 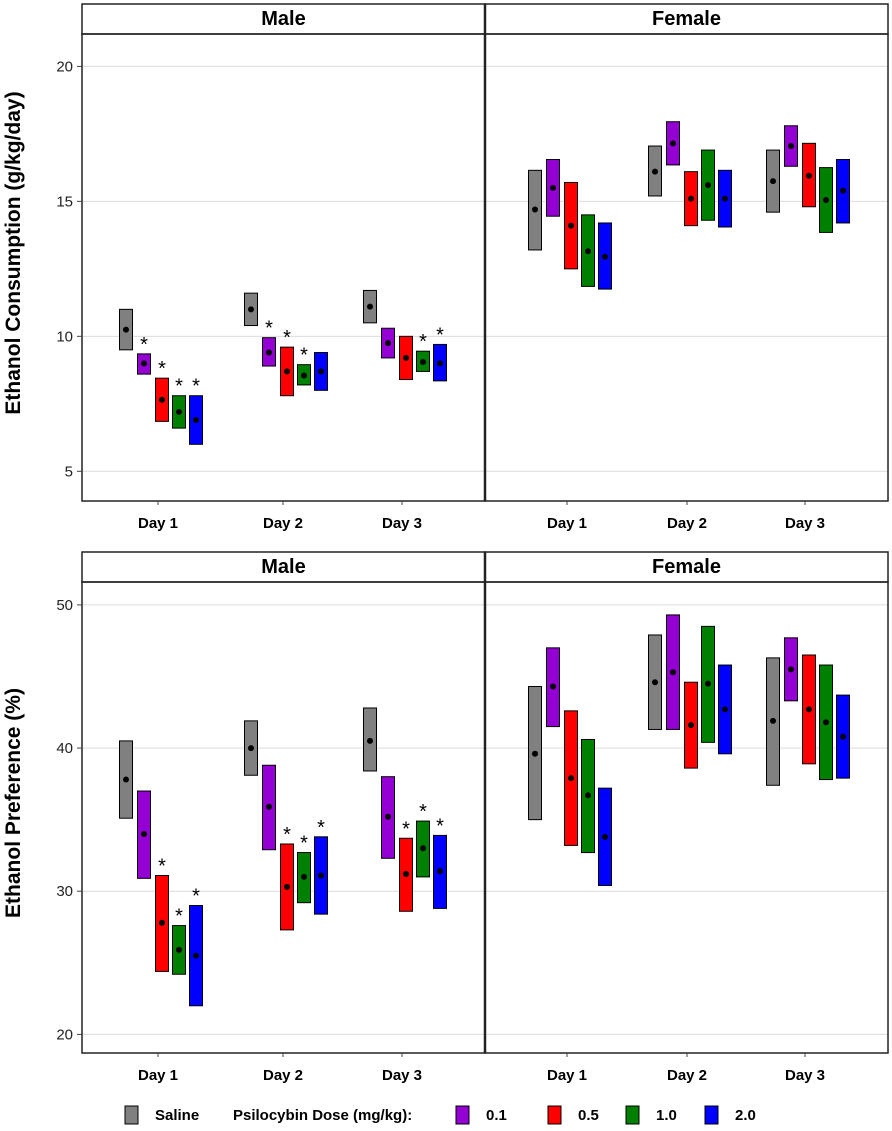 I want to click on legend-swatch-d10, so click(x=632, y=1115).